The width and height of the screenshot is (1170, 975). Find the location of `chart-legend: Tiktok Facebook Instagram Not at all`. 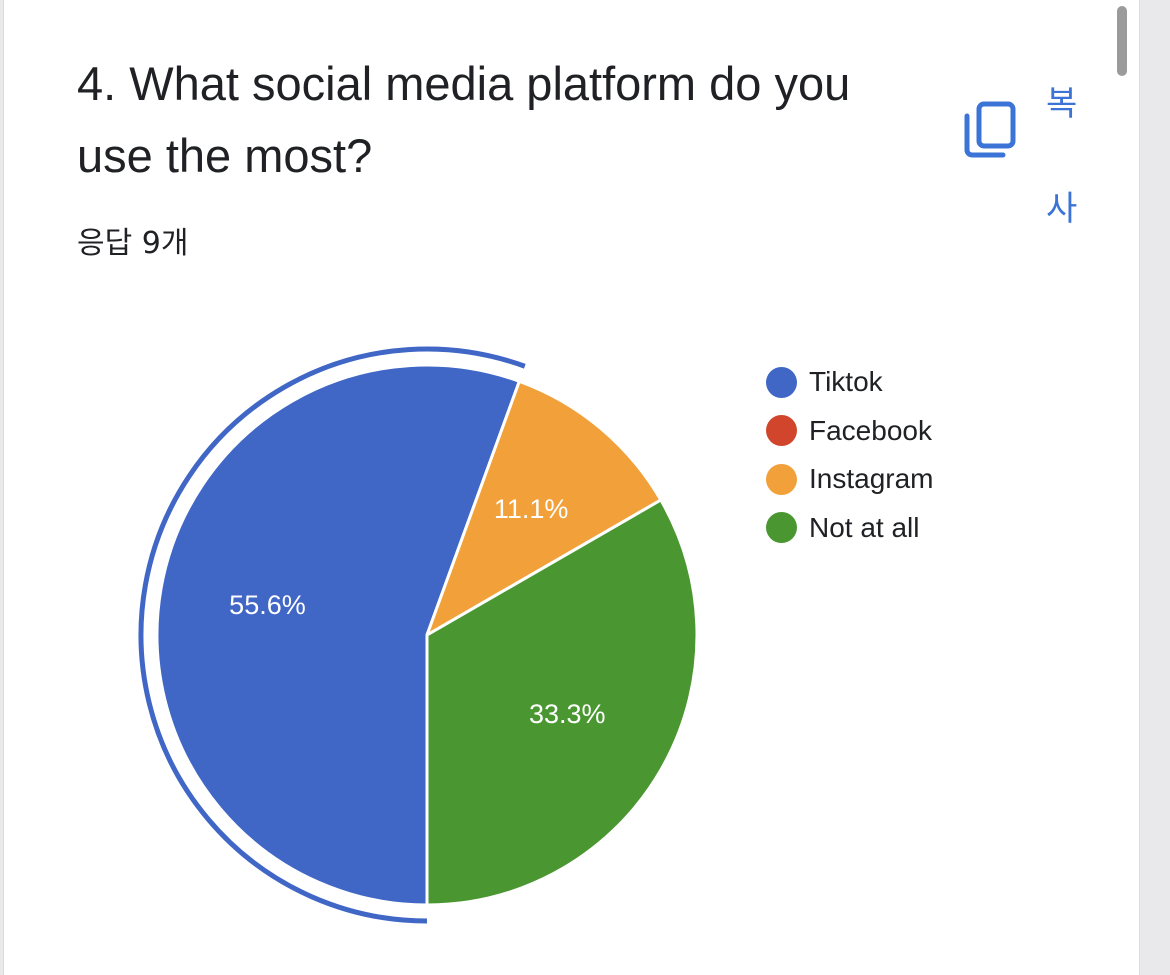

chart-legend: Tiktok Facebook Instagram Not at all is located at coordinates (850, 455).